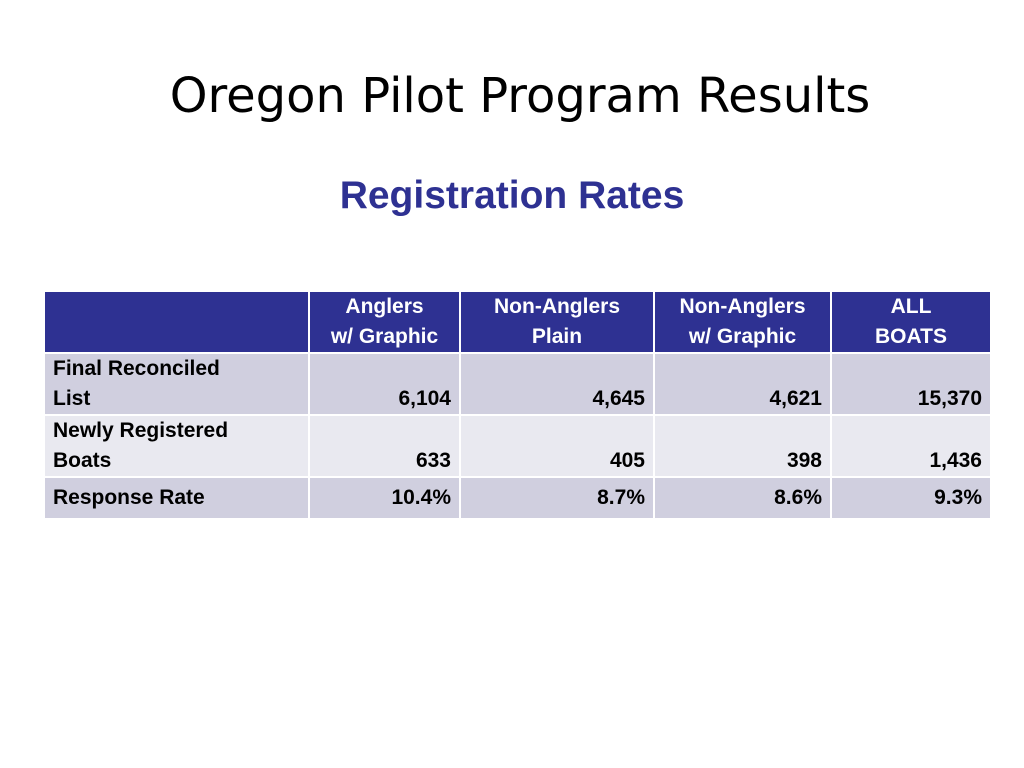 The image size is (1024, 768). What do you see at coordinates (742, 384) in the screenshot?
I see `table-cell: 4,621` at bounding box center [742, 384].